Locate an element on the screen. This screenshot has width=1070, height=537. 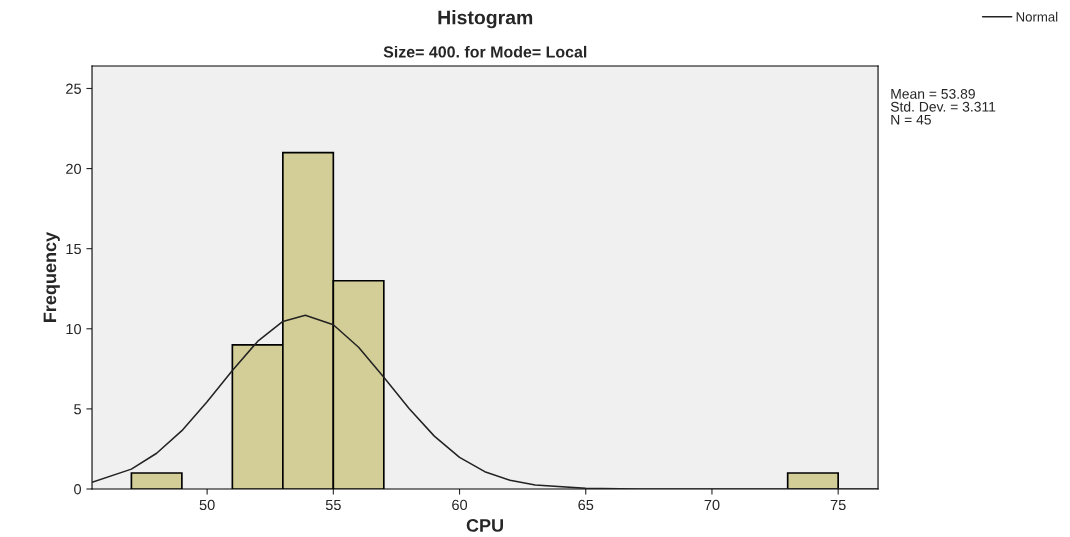
chart-title: Histogram is located at coordinates (485, 19).